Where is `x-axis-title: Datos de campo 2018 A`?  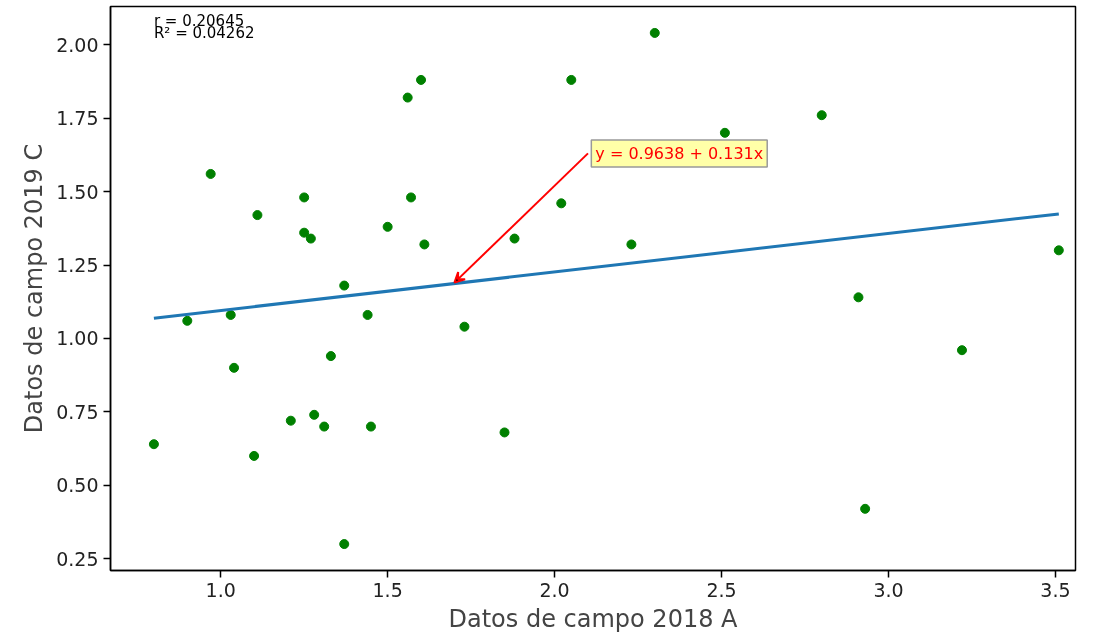 x-axis-title: Datos de campo 2018 A is located at coordinates (593, 618).